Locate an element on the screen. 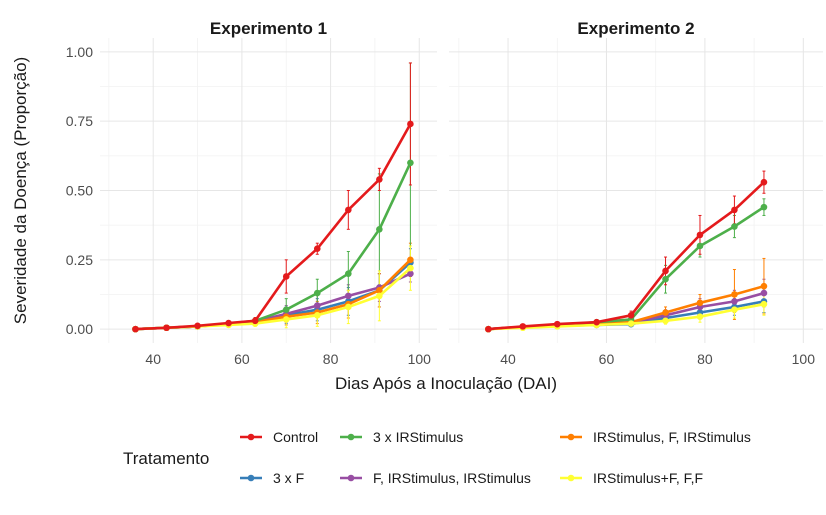 The width and height of the screenshot is (826, 515). panel-1-title: Experimento 1 is located at coordinates (268, 28).